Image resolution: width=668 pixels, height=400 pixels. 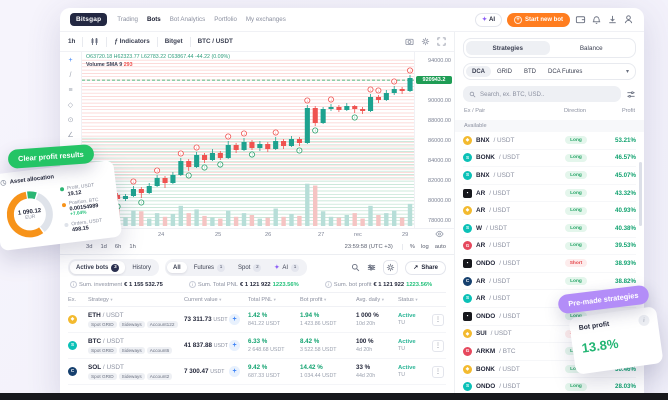 I want to click on timeframe-button: 1h, so click(x=72, y=41).